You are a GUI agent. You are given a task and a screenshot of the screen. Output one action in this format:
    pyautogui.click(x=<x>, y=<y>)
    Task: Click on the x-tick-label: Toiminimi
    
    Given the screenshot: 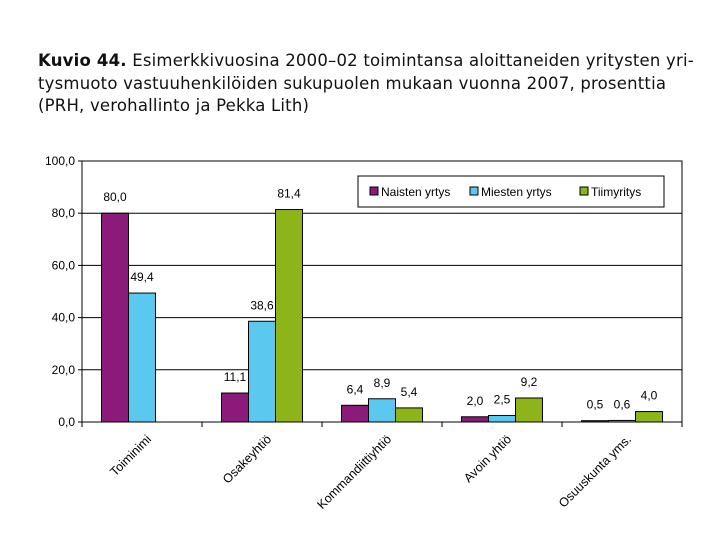 What is the action you would take?
    pyautogui.click(x=130, y=455)
    